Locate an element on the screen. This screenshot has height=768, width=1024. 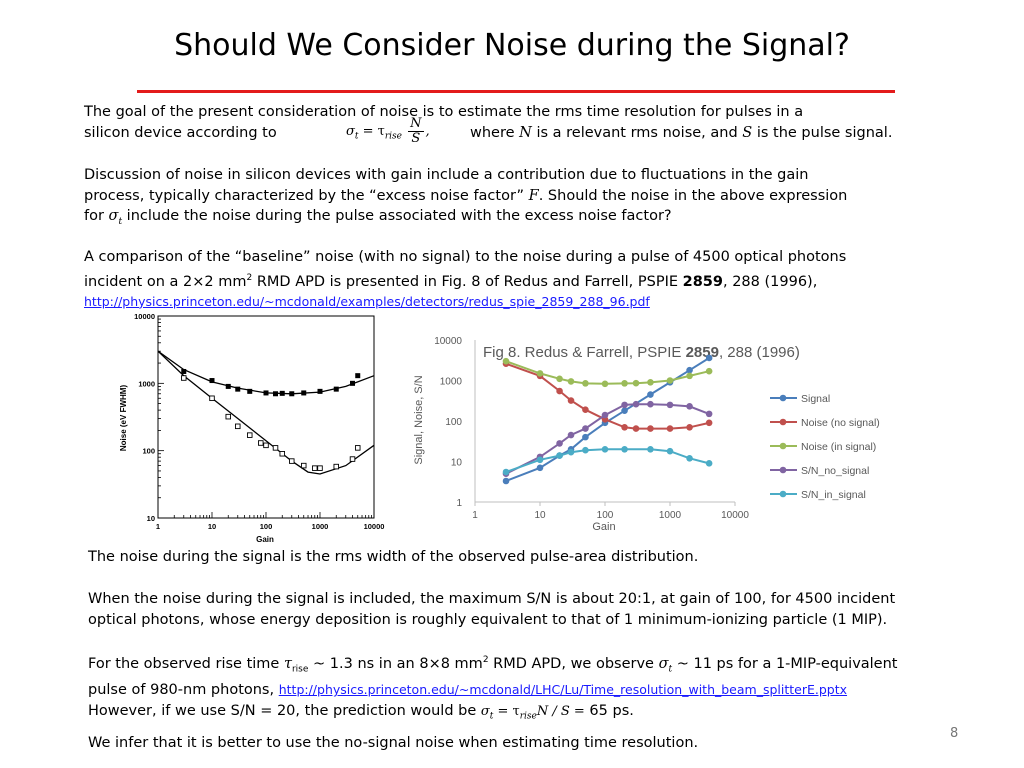
pred-equals-tau: = τ is located at coordinates (506, 711).